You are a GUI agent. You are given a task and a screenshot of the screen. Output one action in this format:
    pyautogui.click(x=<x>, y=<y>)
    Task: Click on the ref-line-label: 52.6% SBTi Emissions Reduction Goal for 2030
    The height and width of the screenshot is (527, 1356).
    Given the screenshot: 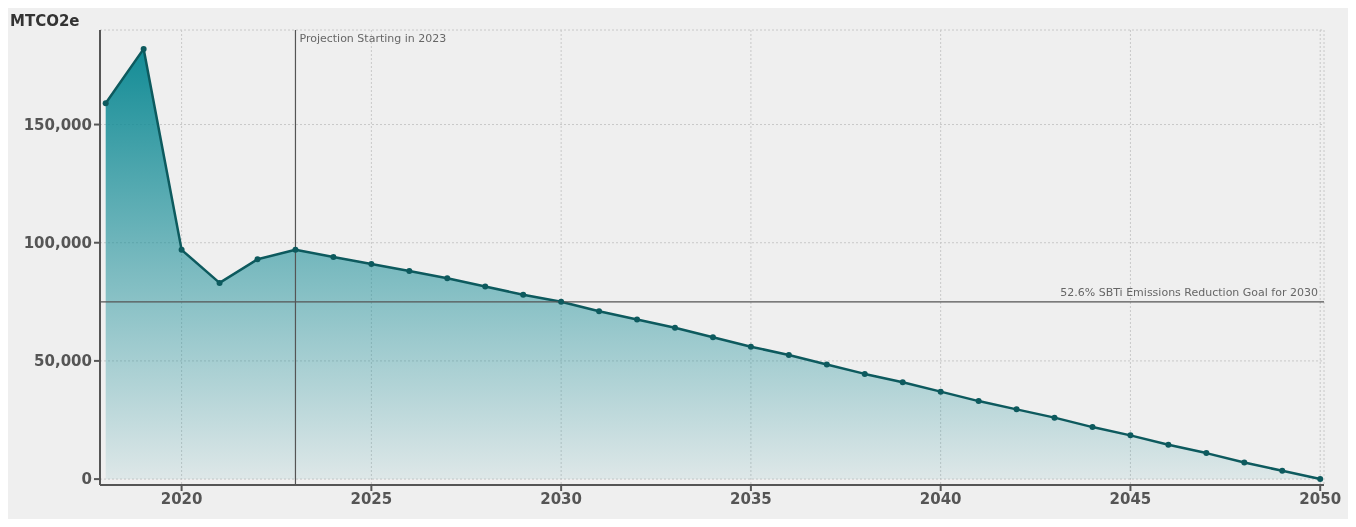 What is the action you would take?
    pyautogui.click(x=1189, y=292)
    